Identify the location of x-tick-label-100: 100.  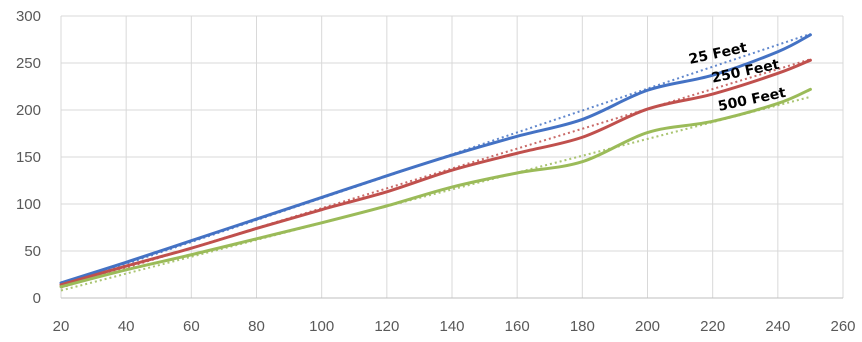
(321, 326).